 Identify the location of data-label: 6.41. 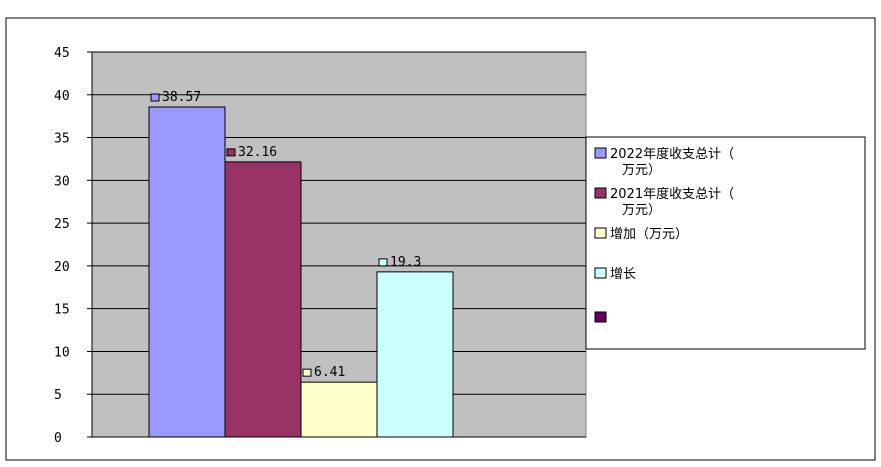
(329, 372).